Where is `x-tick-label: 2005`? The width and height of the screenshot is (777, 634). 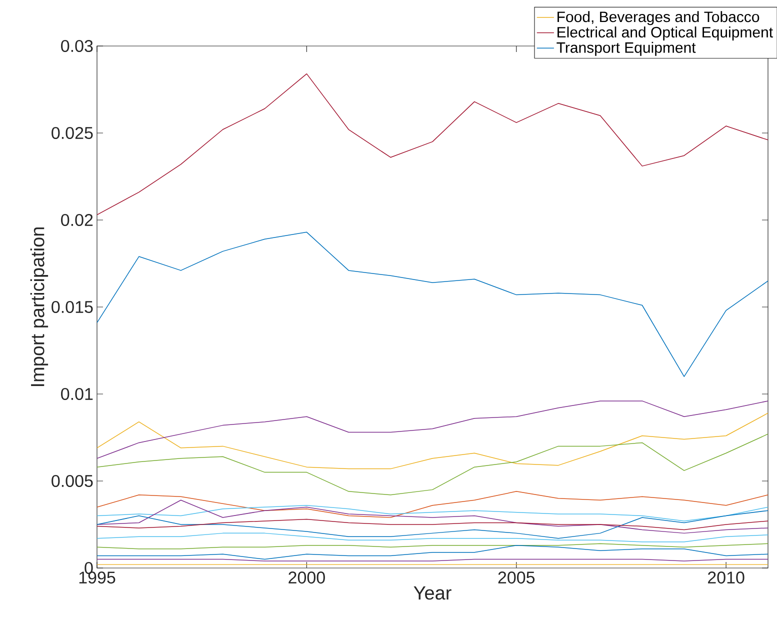 x-tick-label: 2005 is located at coordinates (516, 578).